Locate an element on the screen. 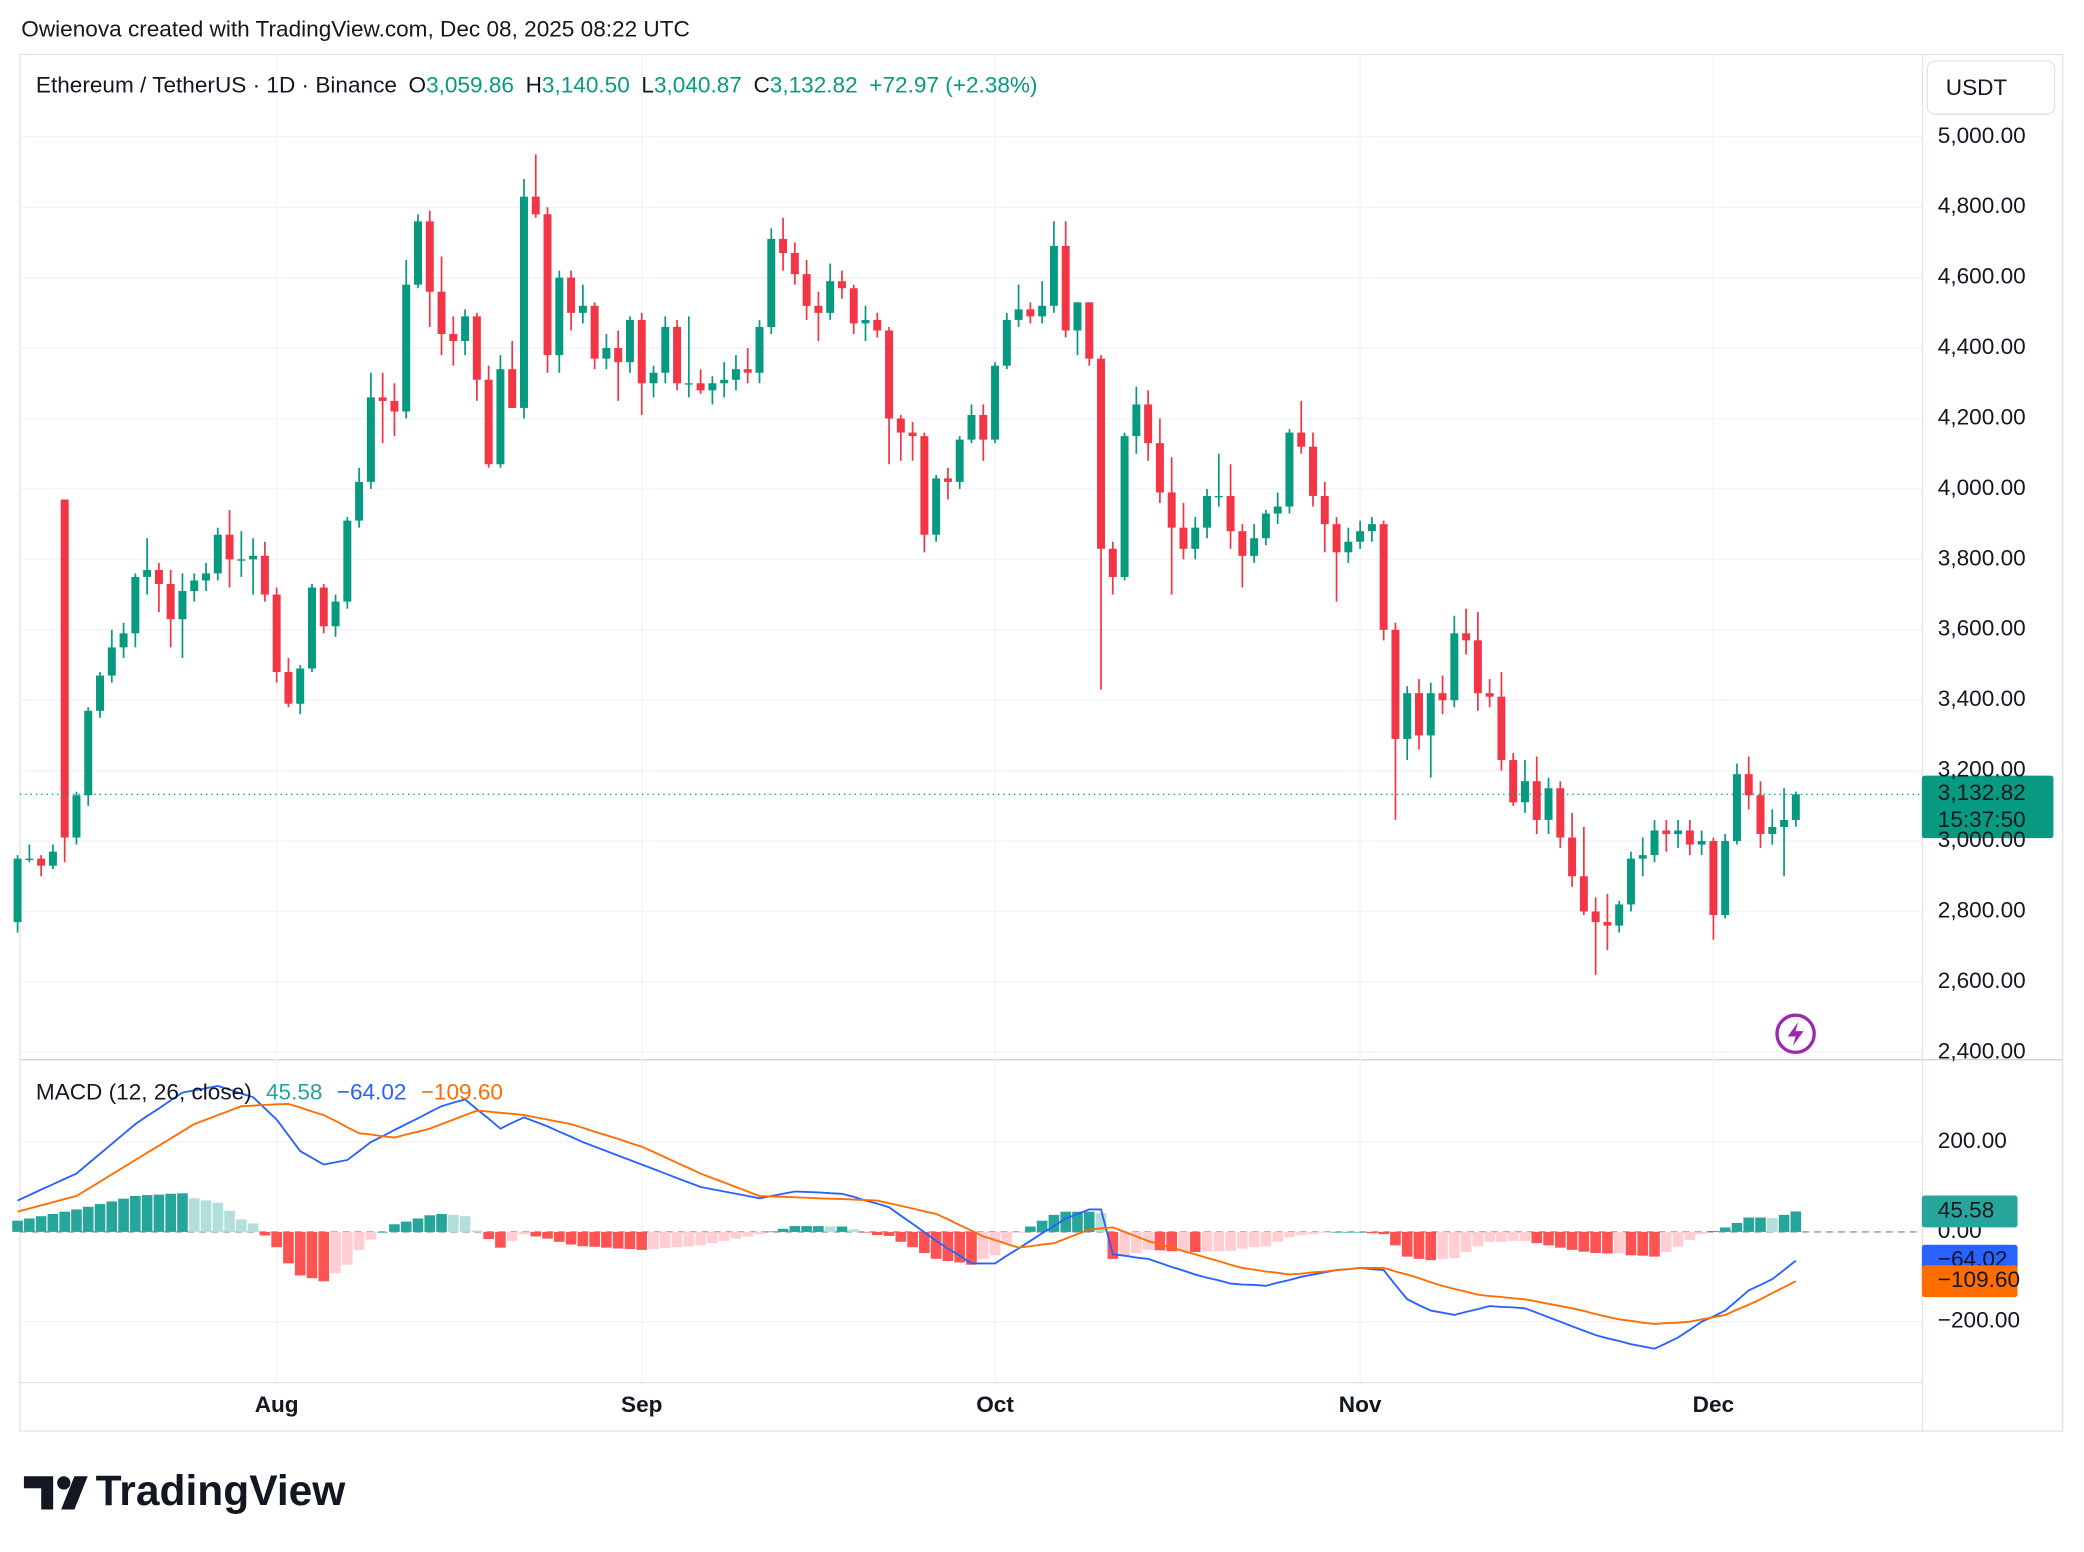  header-open: 3,059.86 is located at coordinates (470, 84).